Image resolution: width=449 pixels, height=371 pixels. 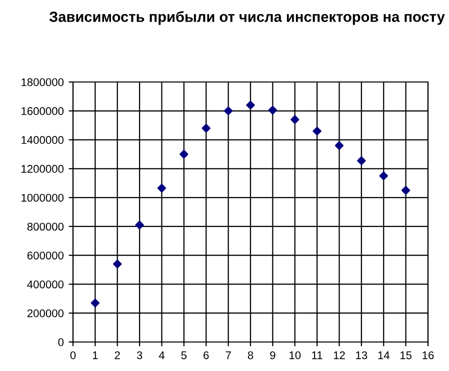 I want to click on x-tick-label: 11, so click(x=317, y=355).